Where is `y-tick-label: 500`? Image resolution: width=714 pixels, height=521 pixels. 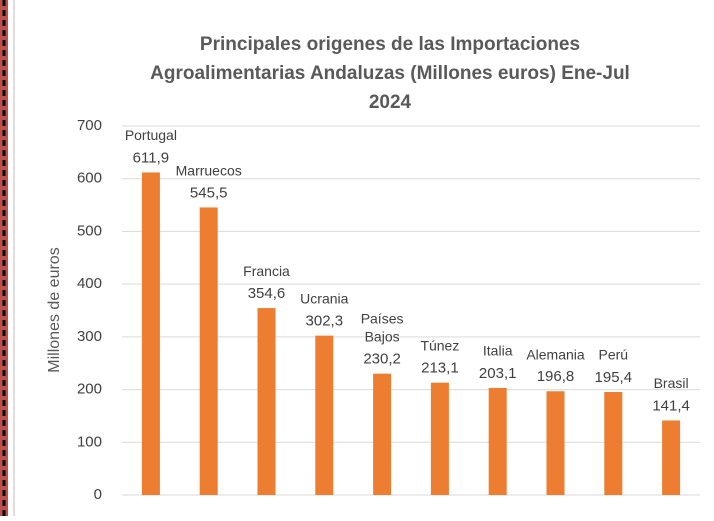 y-tick-label: 500 is located at coordinates (89, 230).